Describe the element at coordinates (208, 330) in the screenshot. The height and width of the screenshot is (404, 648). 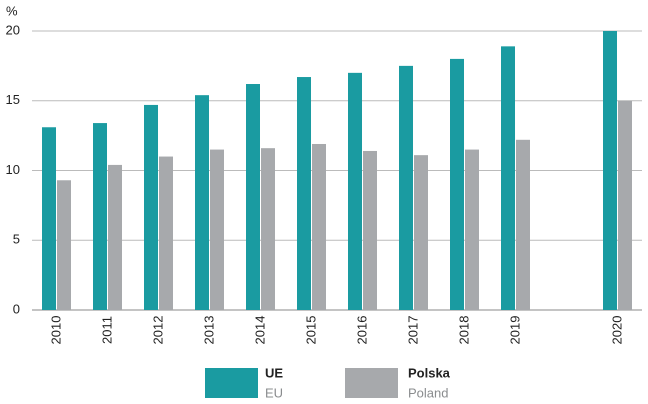
I see `x-tick-label: 2013` at that location.